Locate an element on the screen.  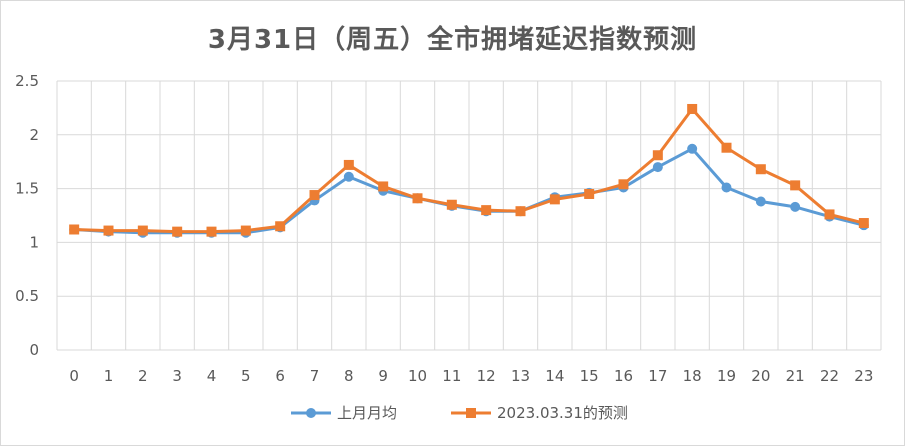
x-tick-label: 12 is located at coordinates (486, 376).